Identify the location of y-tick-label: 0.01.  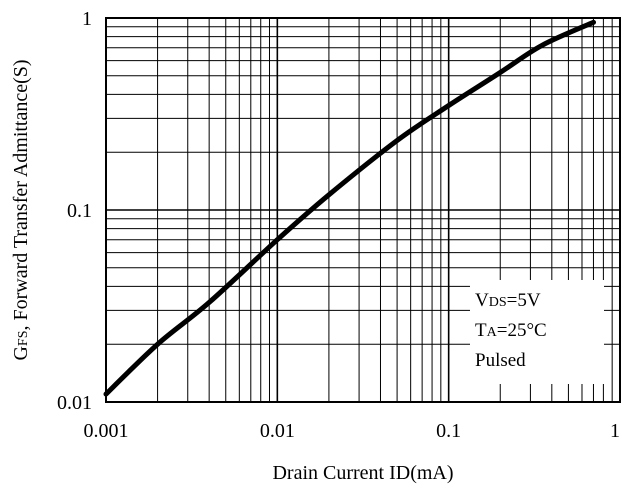
(74, 403).